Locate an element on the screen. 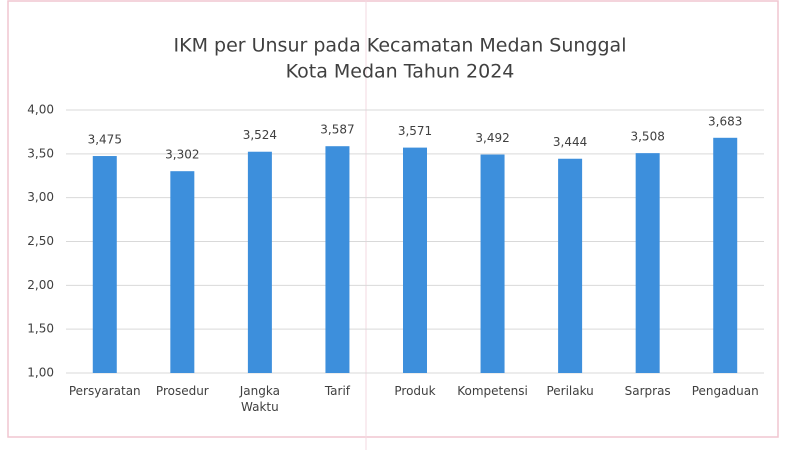  x-tick-label: Pengaduan is located at coordinates (725, 391).